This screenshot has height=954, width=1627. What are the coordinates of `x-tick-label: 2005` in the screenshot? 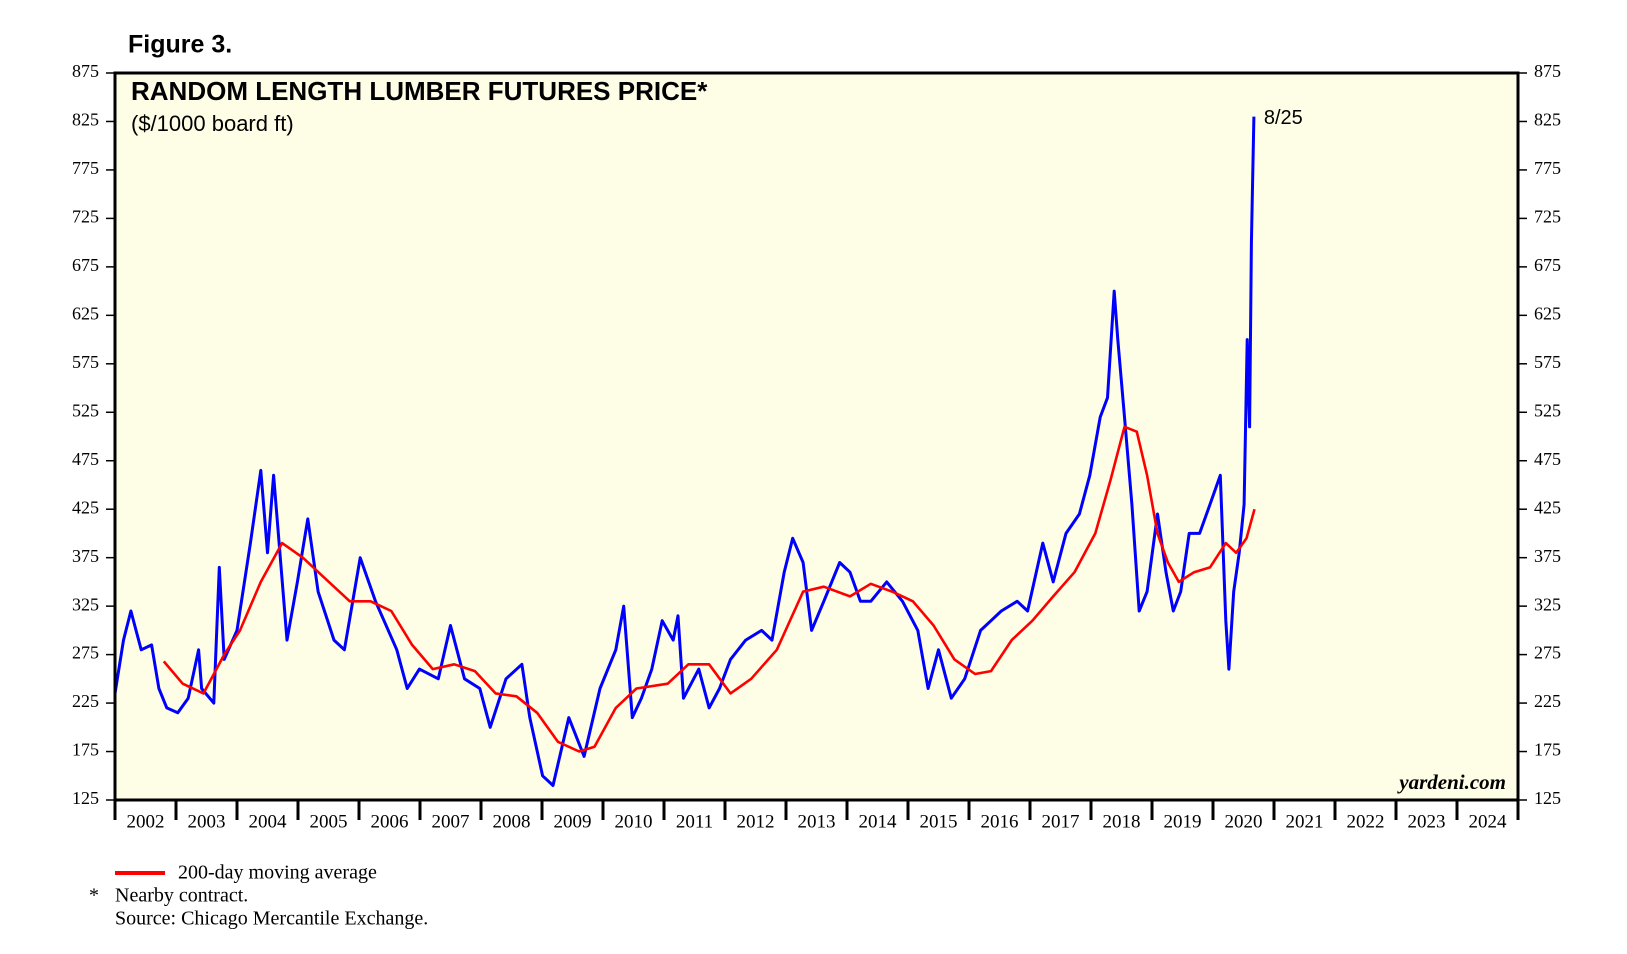 It's located at (329, 821).